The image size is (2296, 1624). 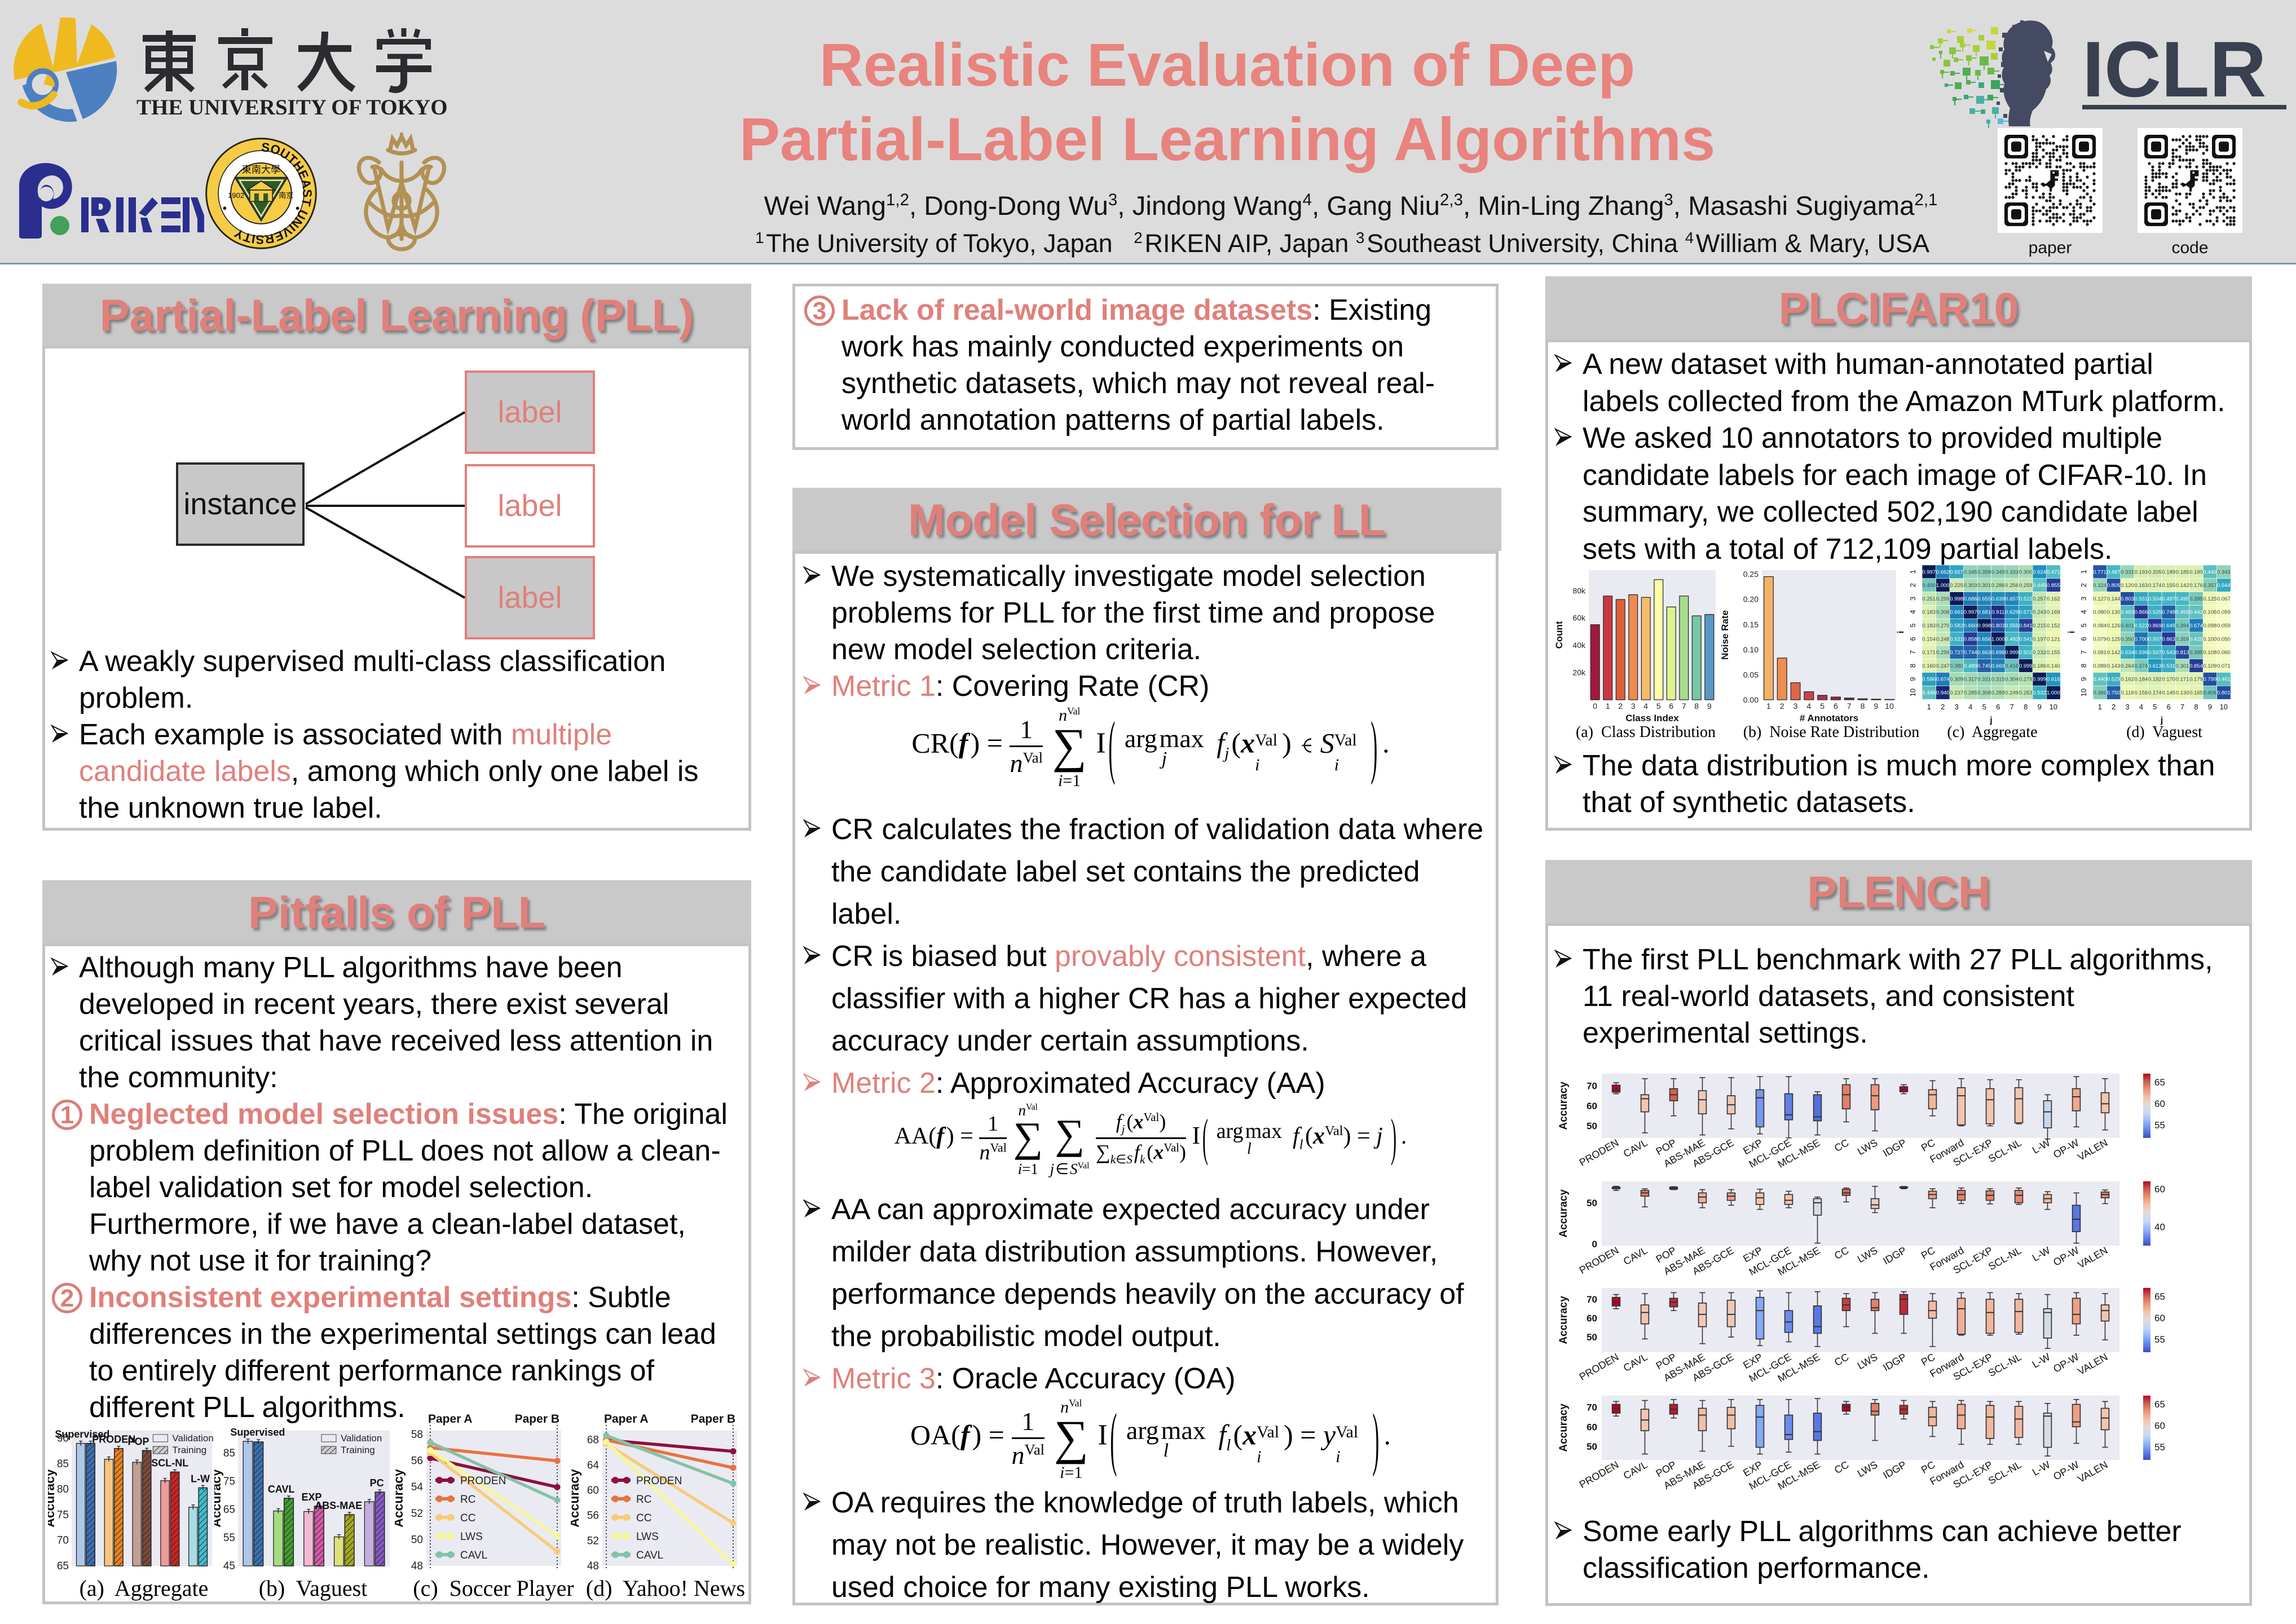 I want to click on svg-text: 0.243, so click(x=2040, y=613).